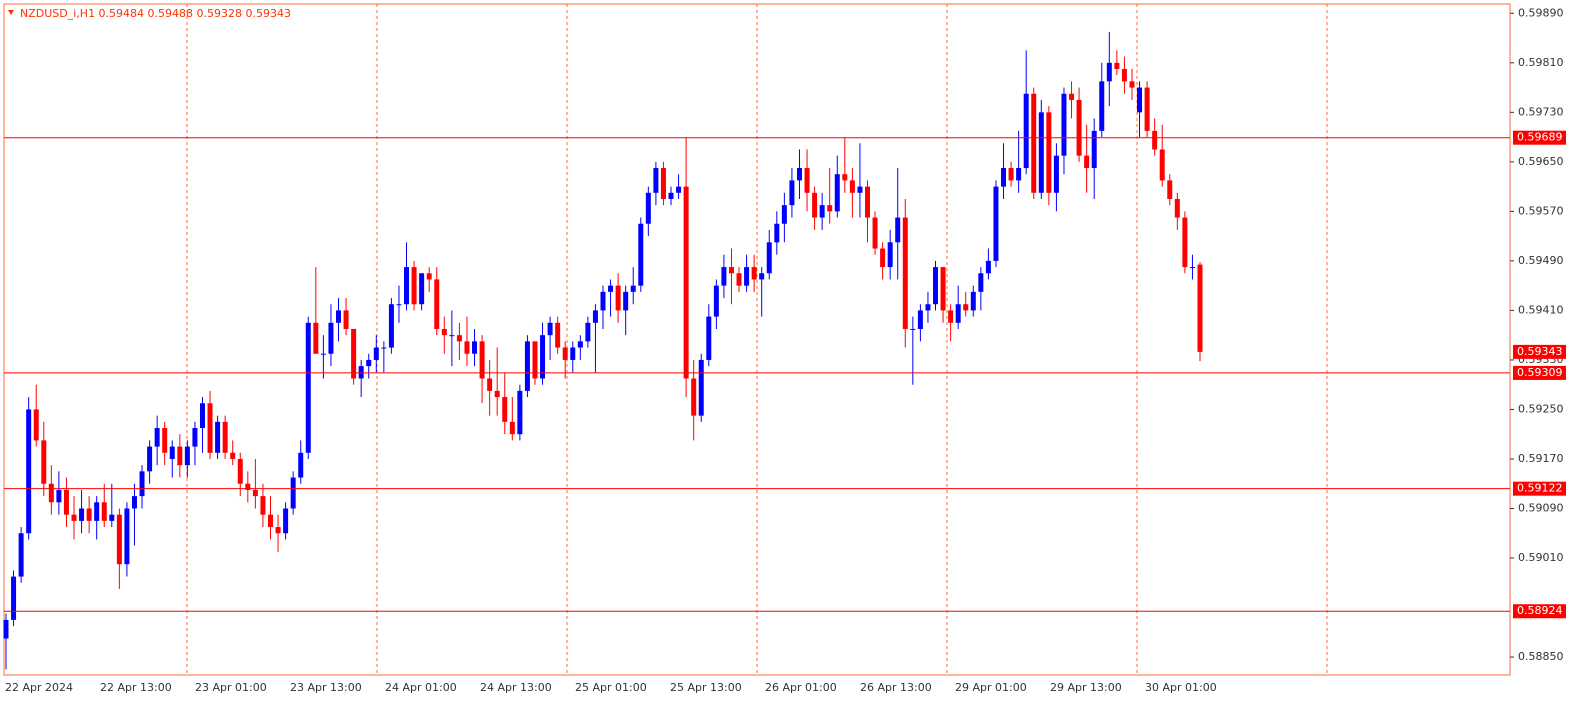  What do you see at coordinates (1541, 12) in the screenshot?
I see `y-tick-label: 0.59890` at bounding box center [1541, 12].